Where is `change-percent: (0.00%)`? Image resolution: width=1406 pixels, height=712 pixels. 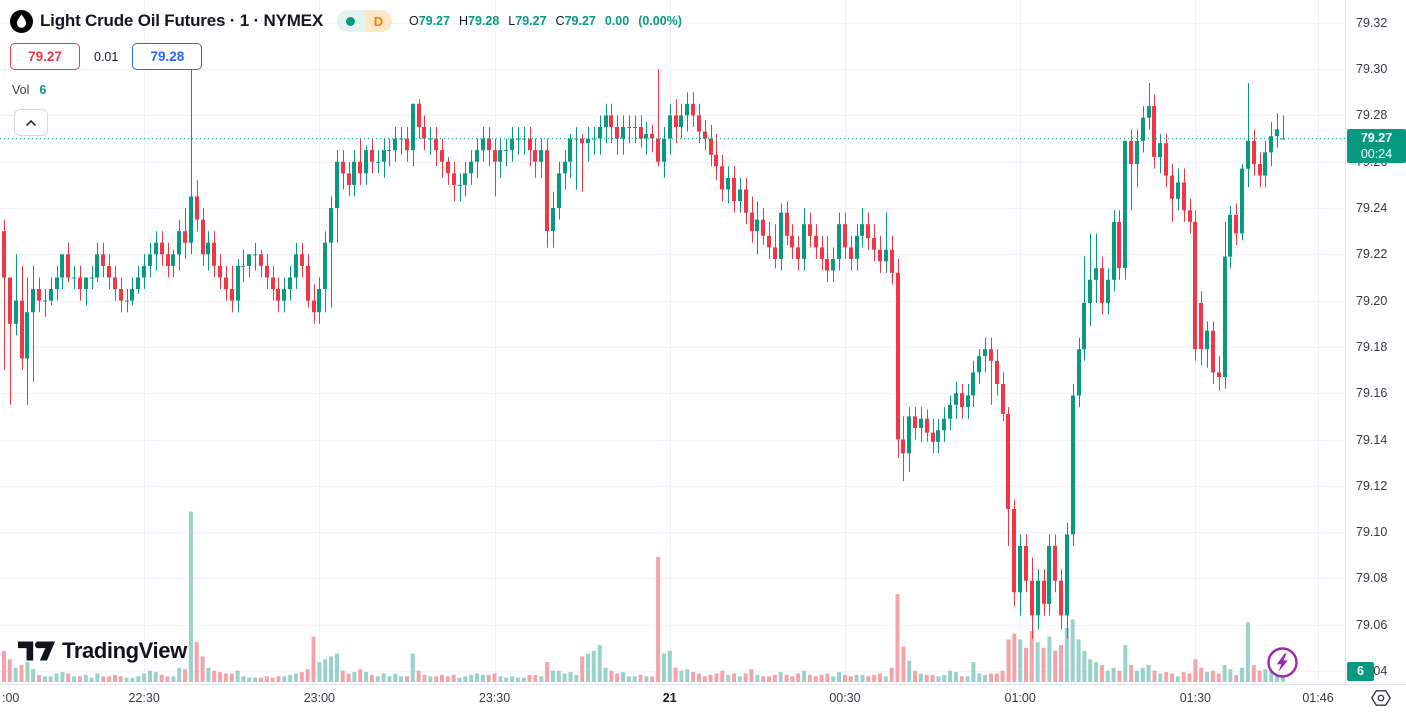 change-percent: (0.00%) is located at coordinates (660, 21).